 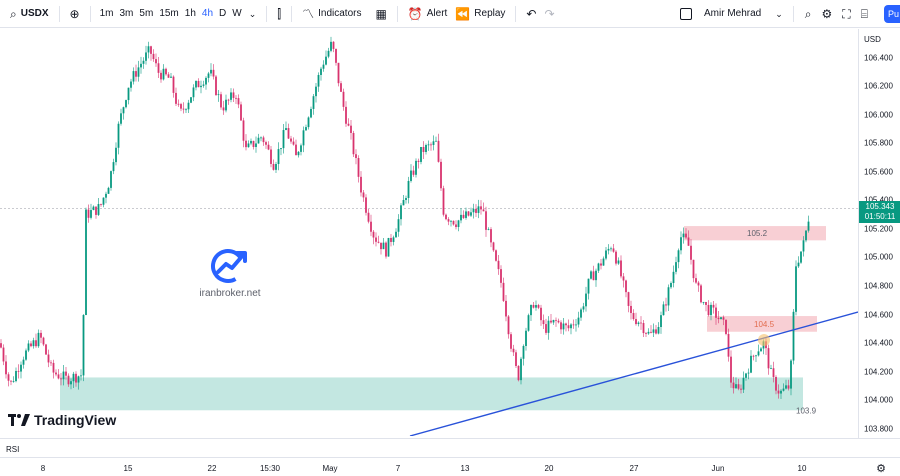 What do you see at coordinates (397, 13) in the screenshot?
I see `divider` at bounding box center [397, 13].